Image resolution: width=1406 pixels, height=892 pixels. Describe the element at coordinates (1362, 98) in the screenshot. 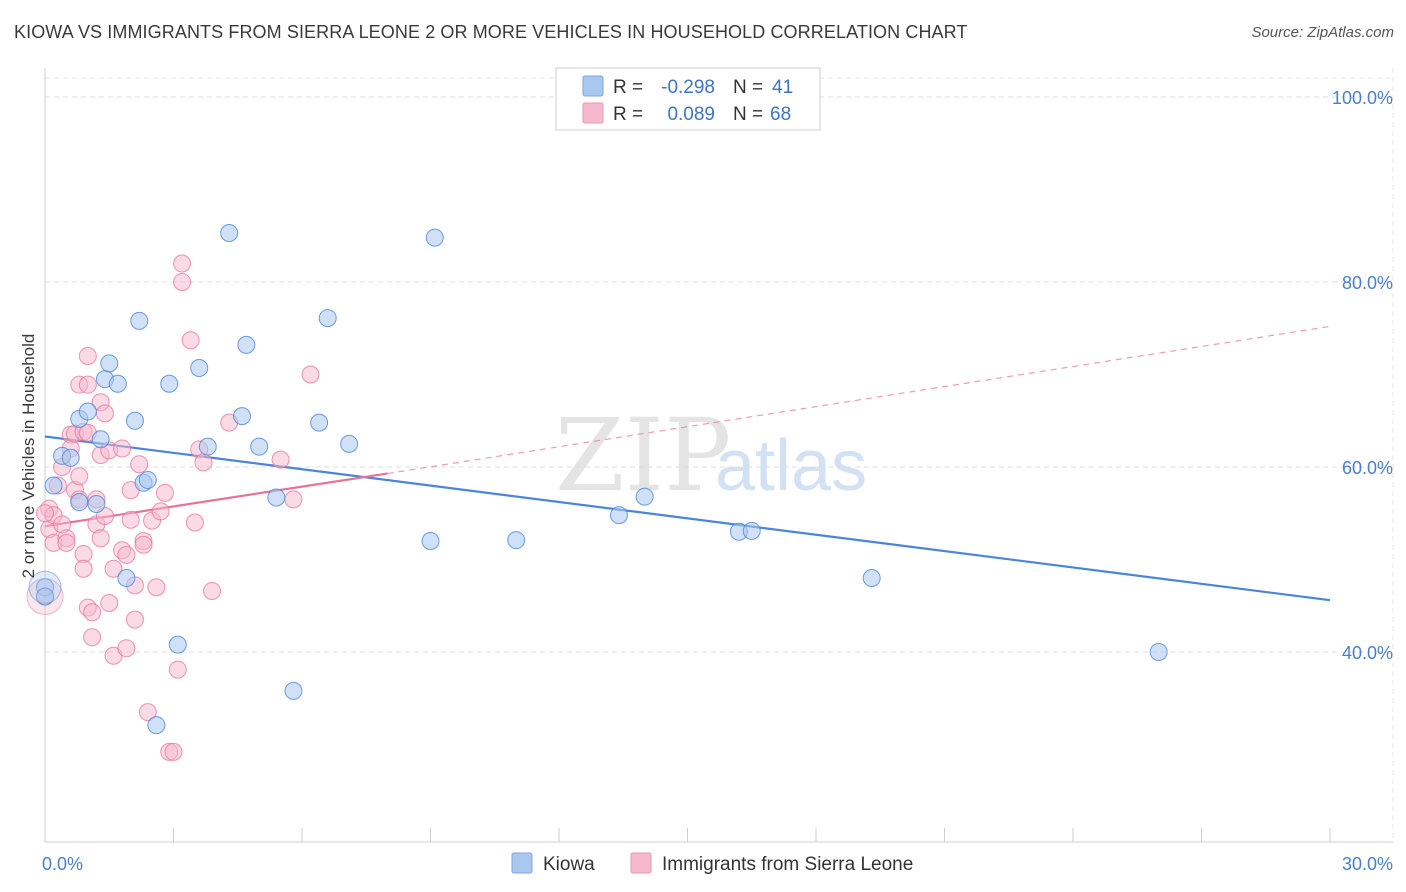

I see `y-tick-label: 100.0%` at that location.